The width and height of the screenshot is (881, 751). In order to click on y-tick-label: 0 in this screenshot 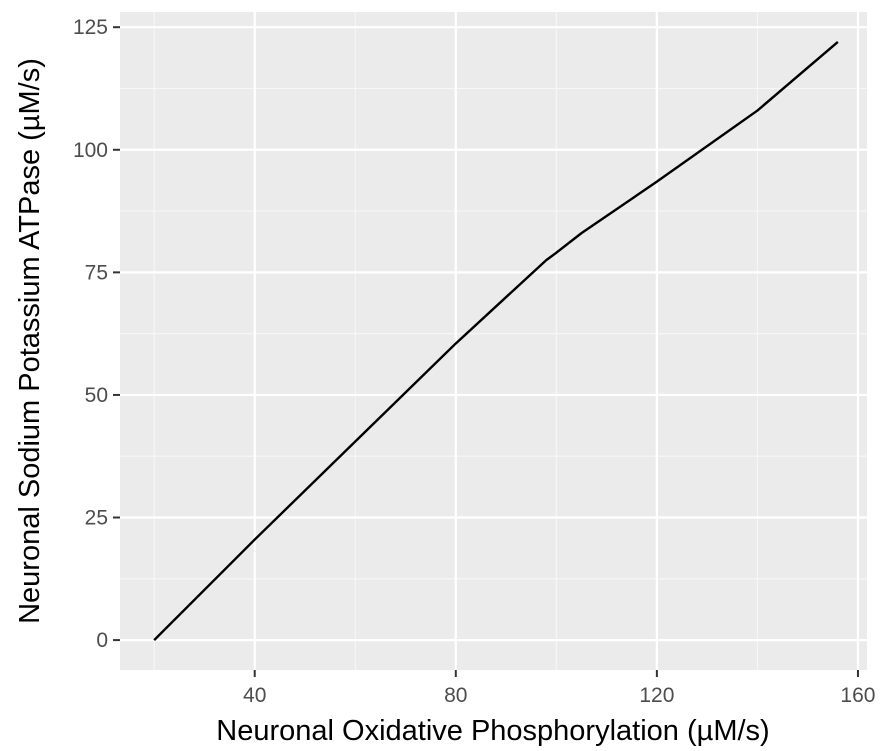, I will do `click(102, 640)`.